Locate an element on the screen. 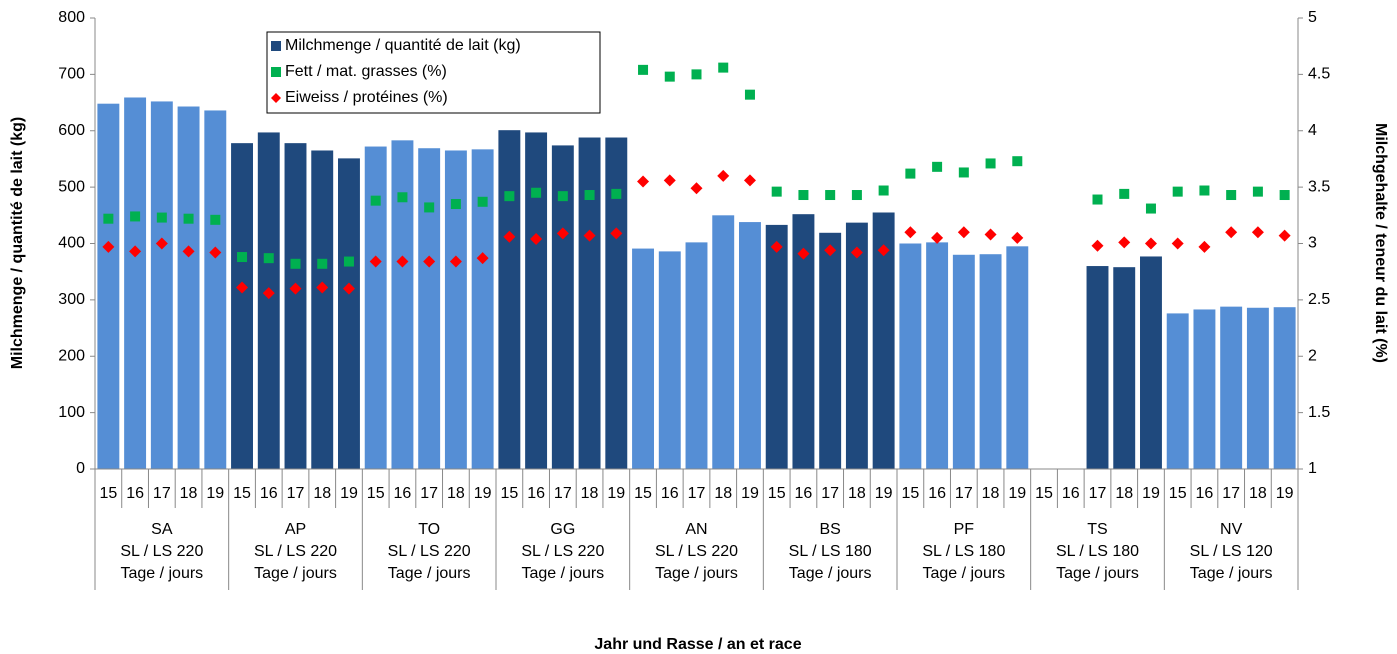  legend-label: Eiweiss / protéines (%) is located at coordinates (366, 97).